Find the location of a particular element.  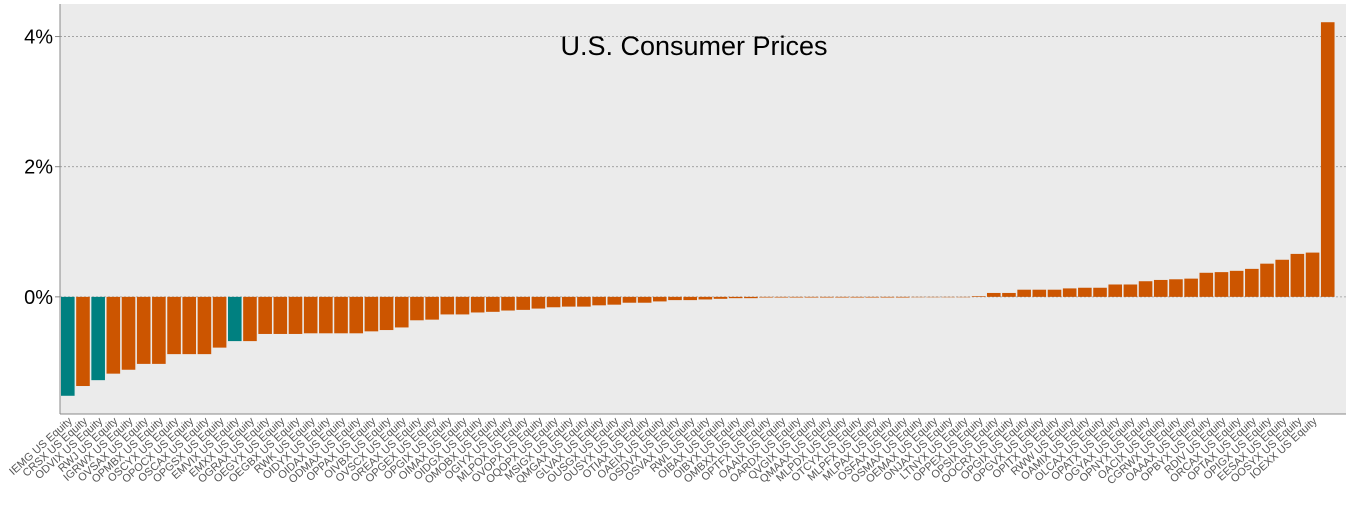

chart-title: U.S. Consumer Prices is located at coordinates (693, 46).